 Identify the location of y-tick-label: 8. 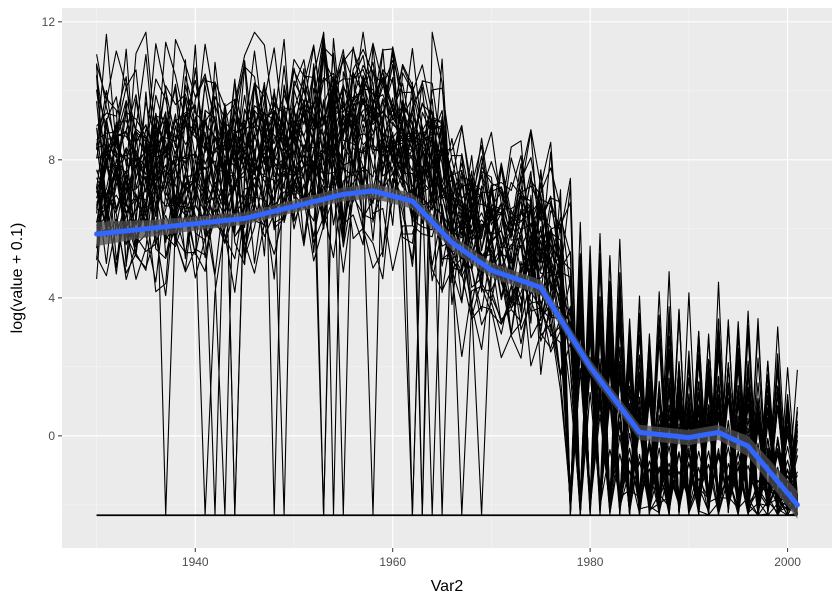
(51, 160).